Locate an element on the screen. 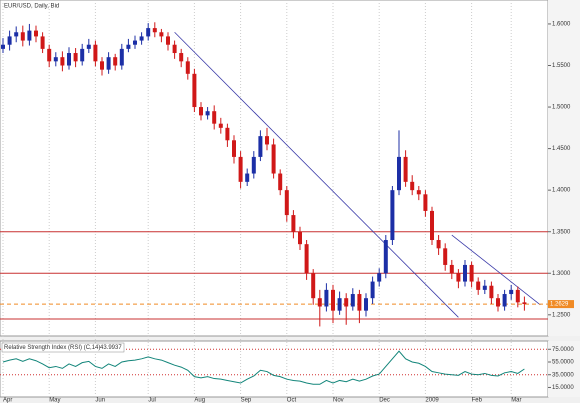 This screenshot has height=403, width=580. x-tick-label: Apr is located at coordinates (7, 400).